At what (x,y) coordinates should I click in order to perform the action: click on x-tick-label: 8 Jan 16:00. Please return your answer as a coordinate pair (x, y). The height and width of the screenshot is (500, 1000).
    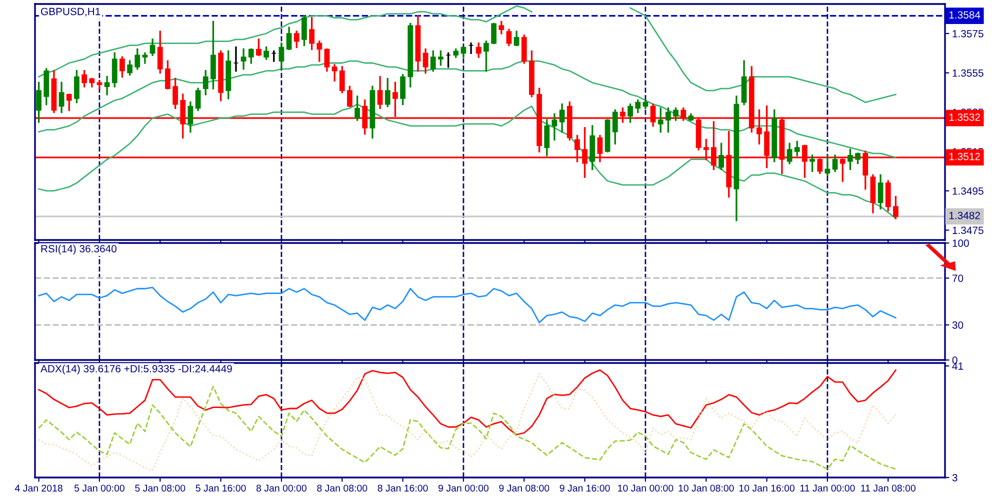
    Looking at the image, I should click on (403, 488).